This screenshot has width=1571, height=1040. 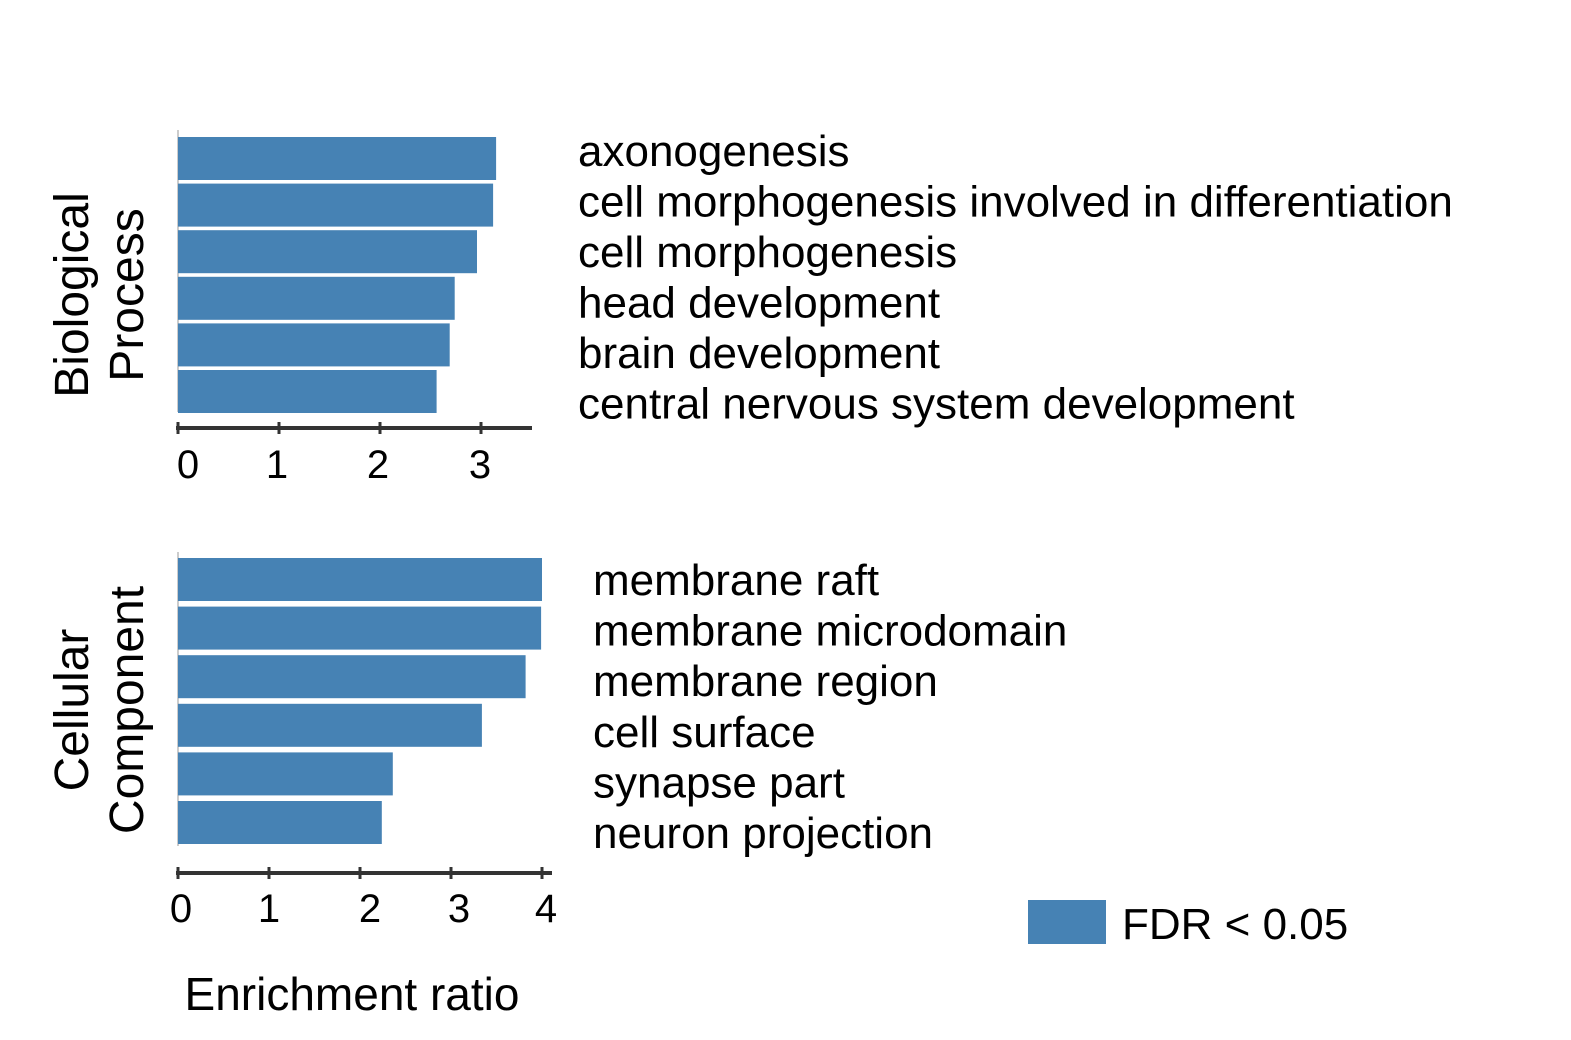 I want to click on category-label: membrane region, so click(x=765, y=681).